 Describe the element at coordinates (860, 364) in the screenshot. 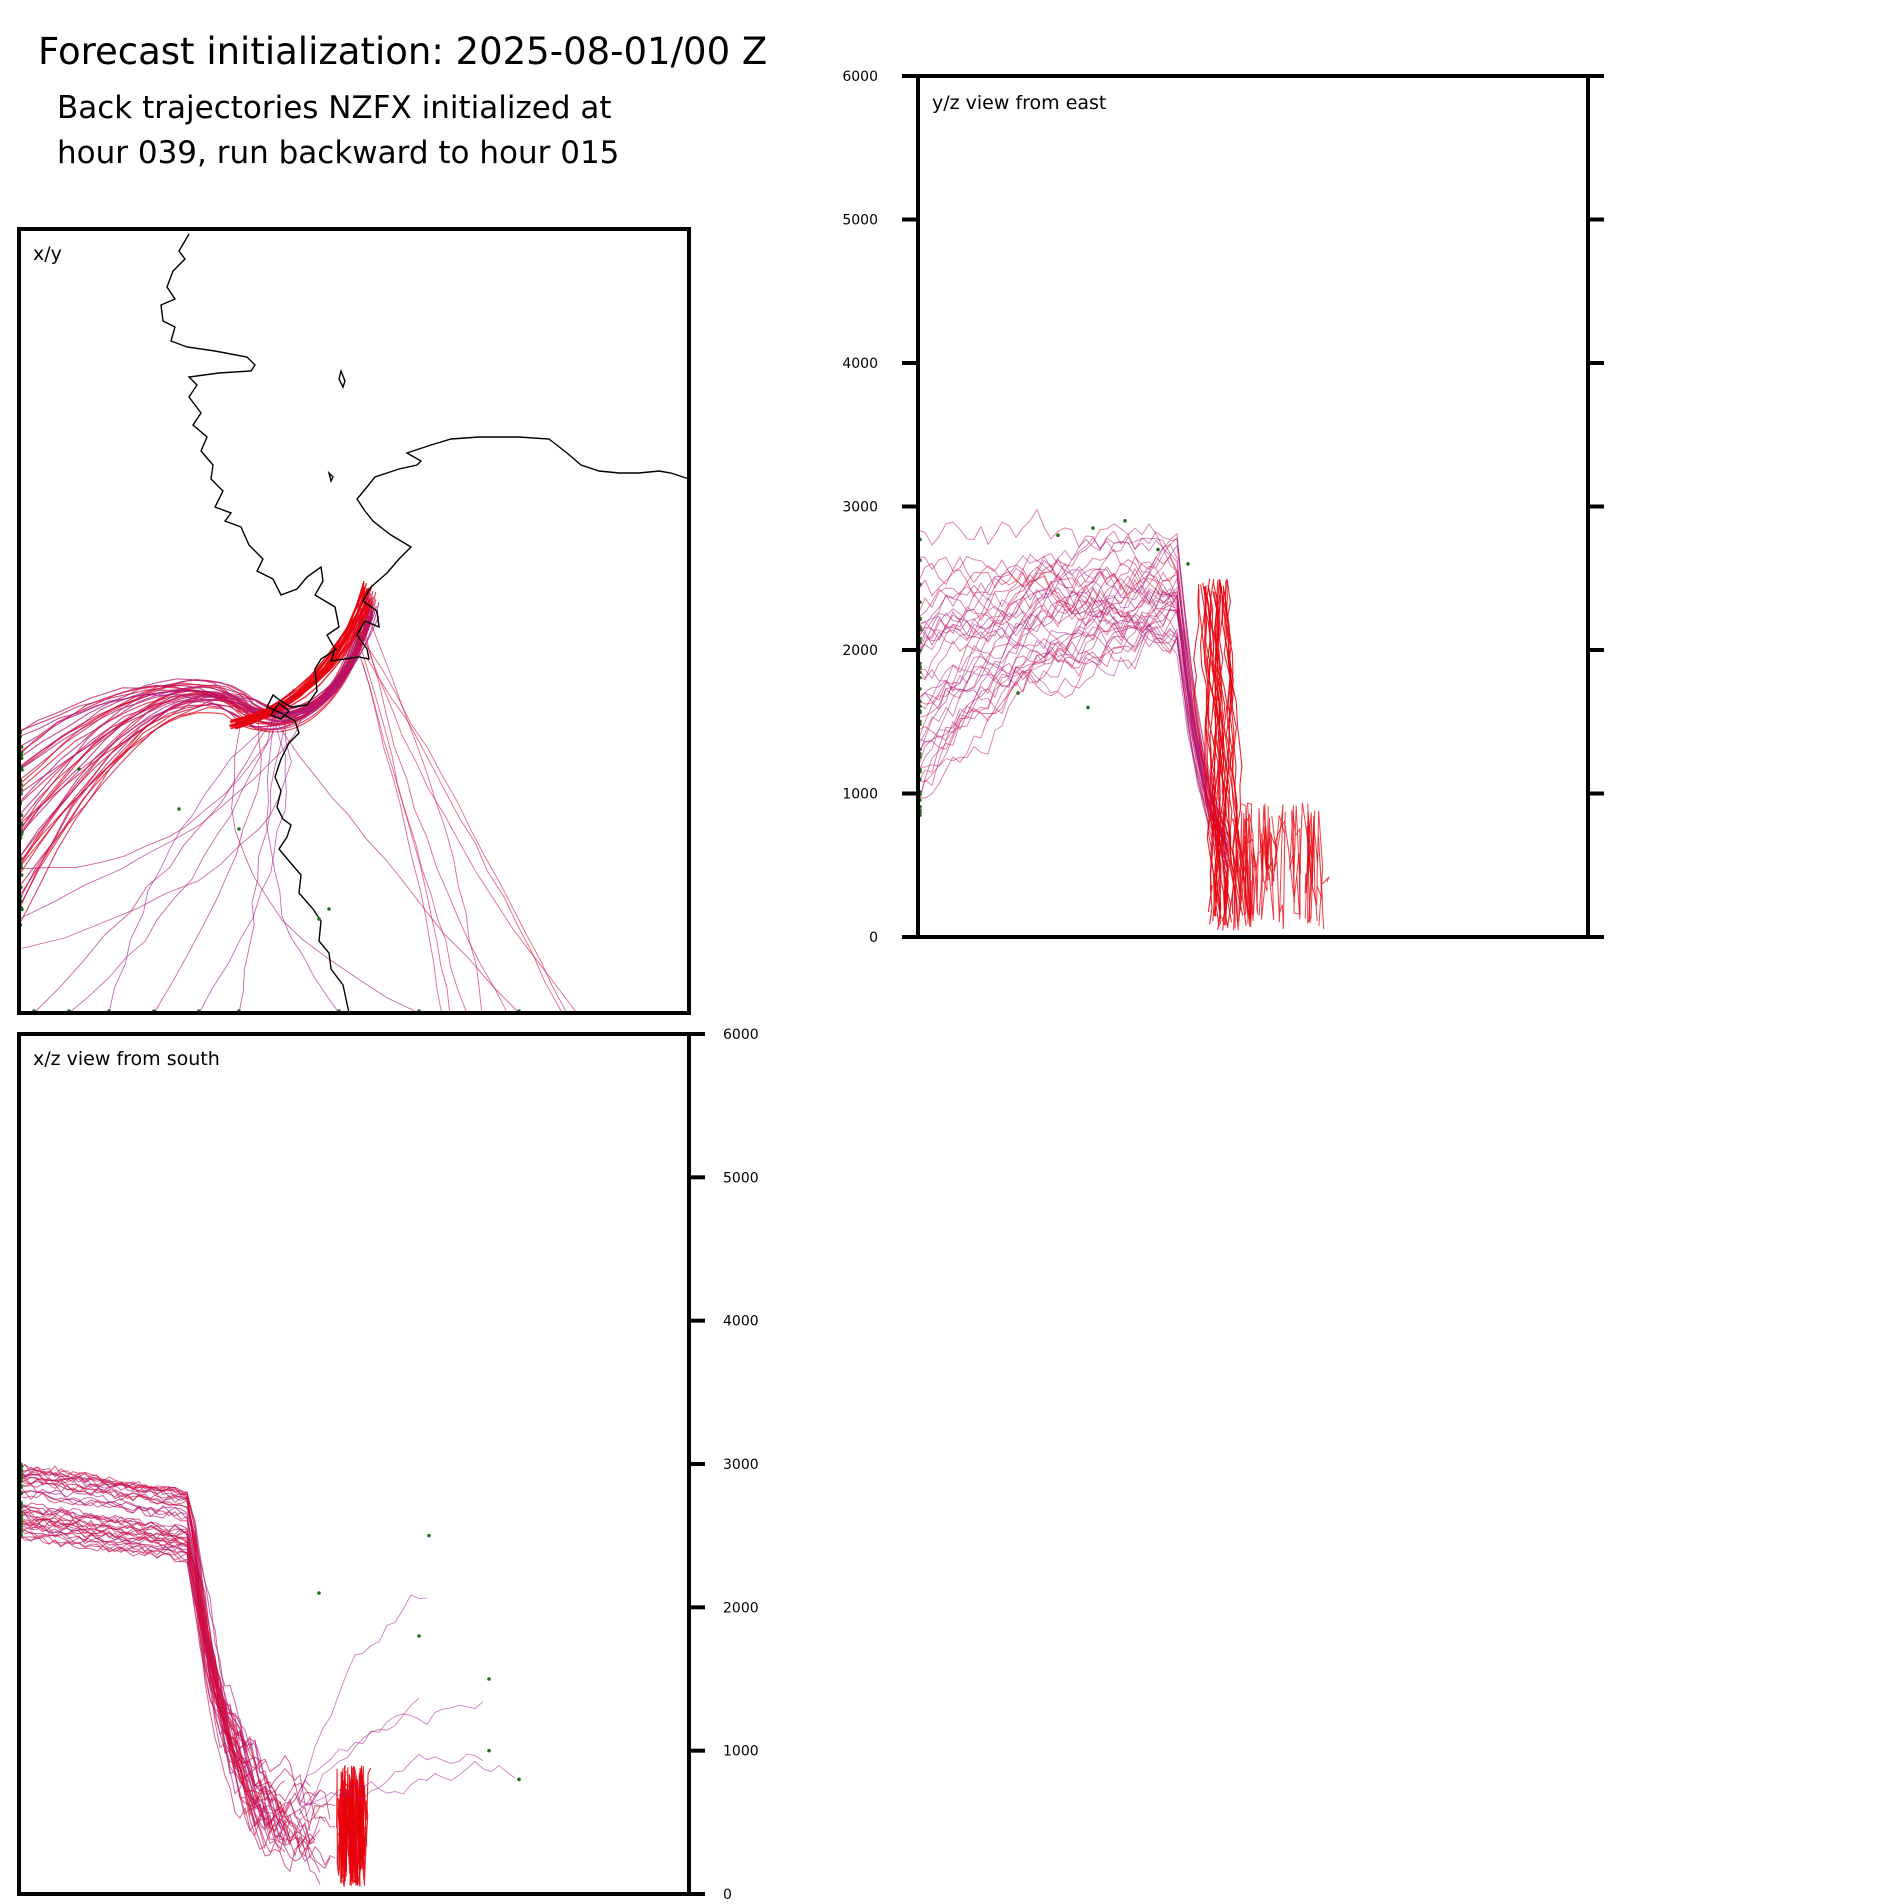

I see `y-tick-label: 4000` at that location.